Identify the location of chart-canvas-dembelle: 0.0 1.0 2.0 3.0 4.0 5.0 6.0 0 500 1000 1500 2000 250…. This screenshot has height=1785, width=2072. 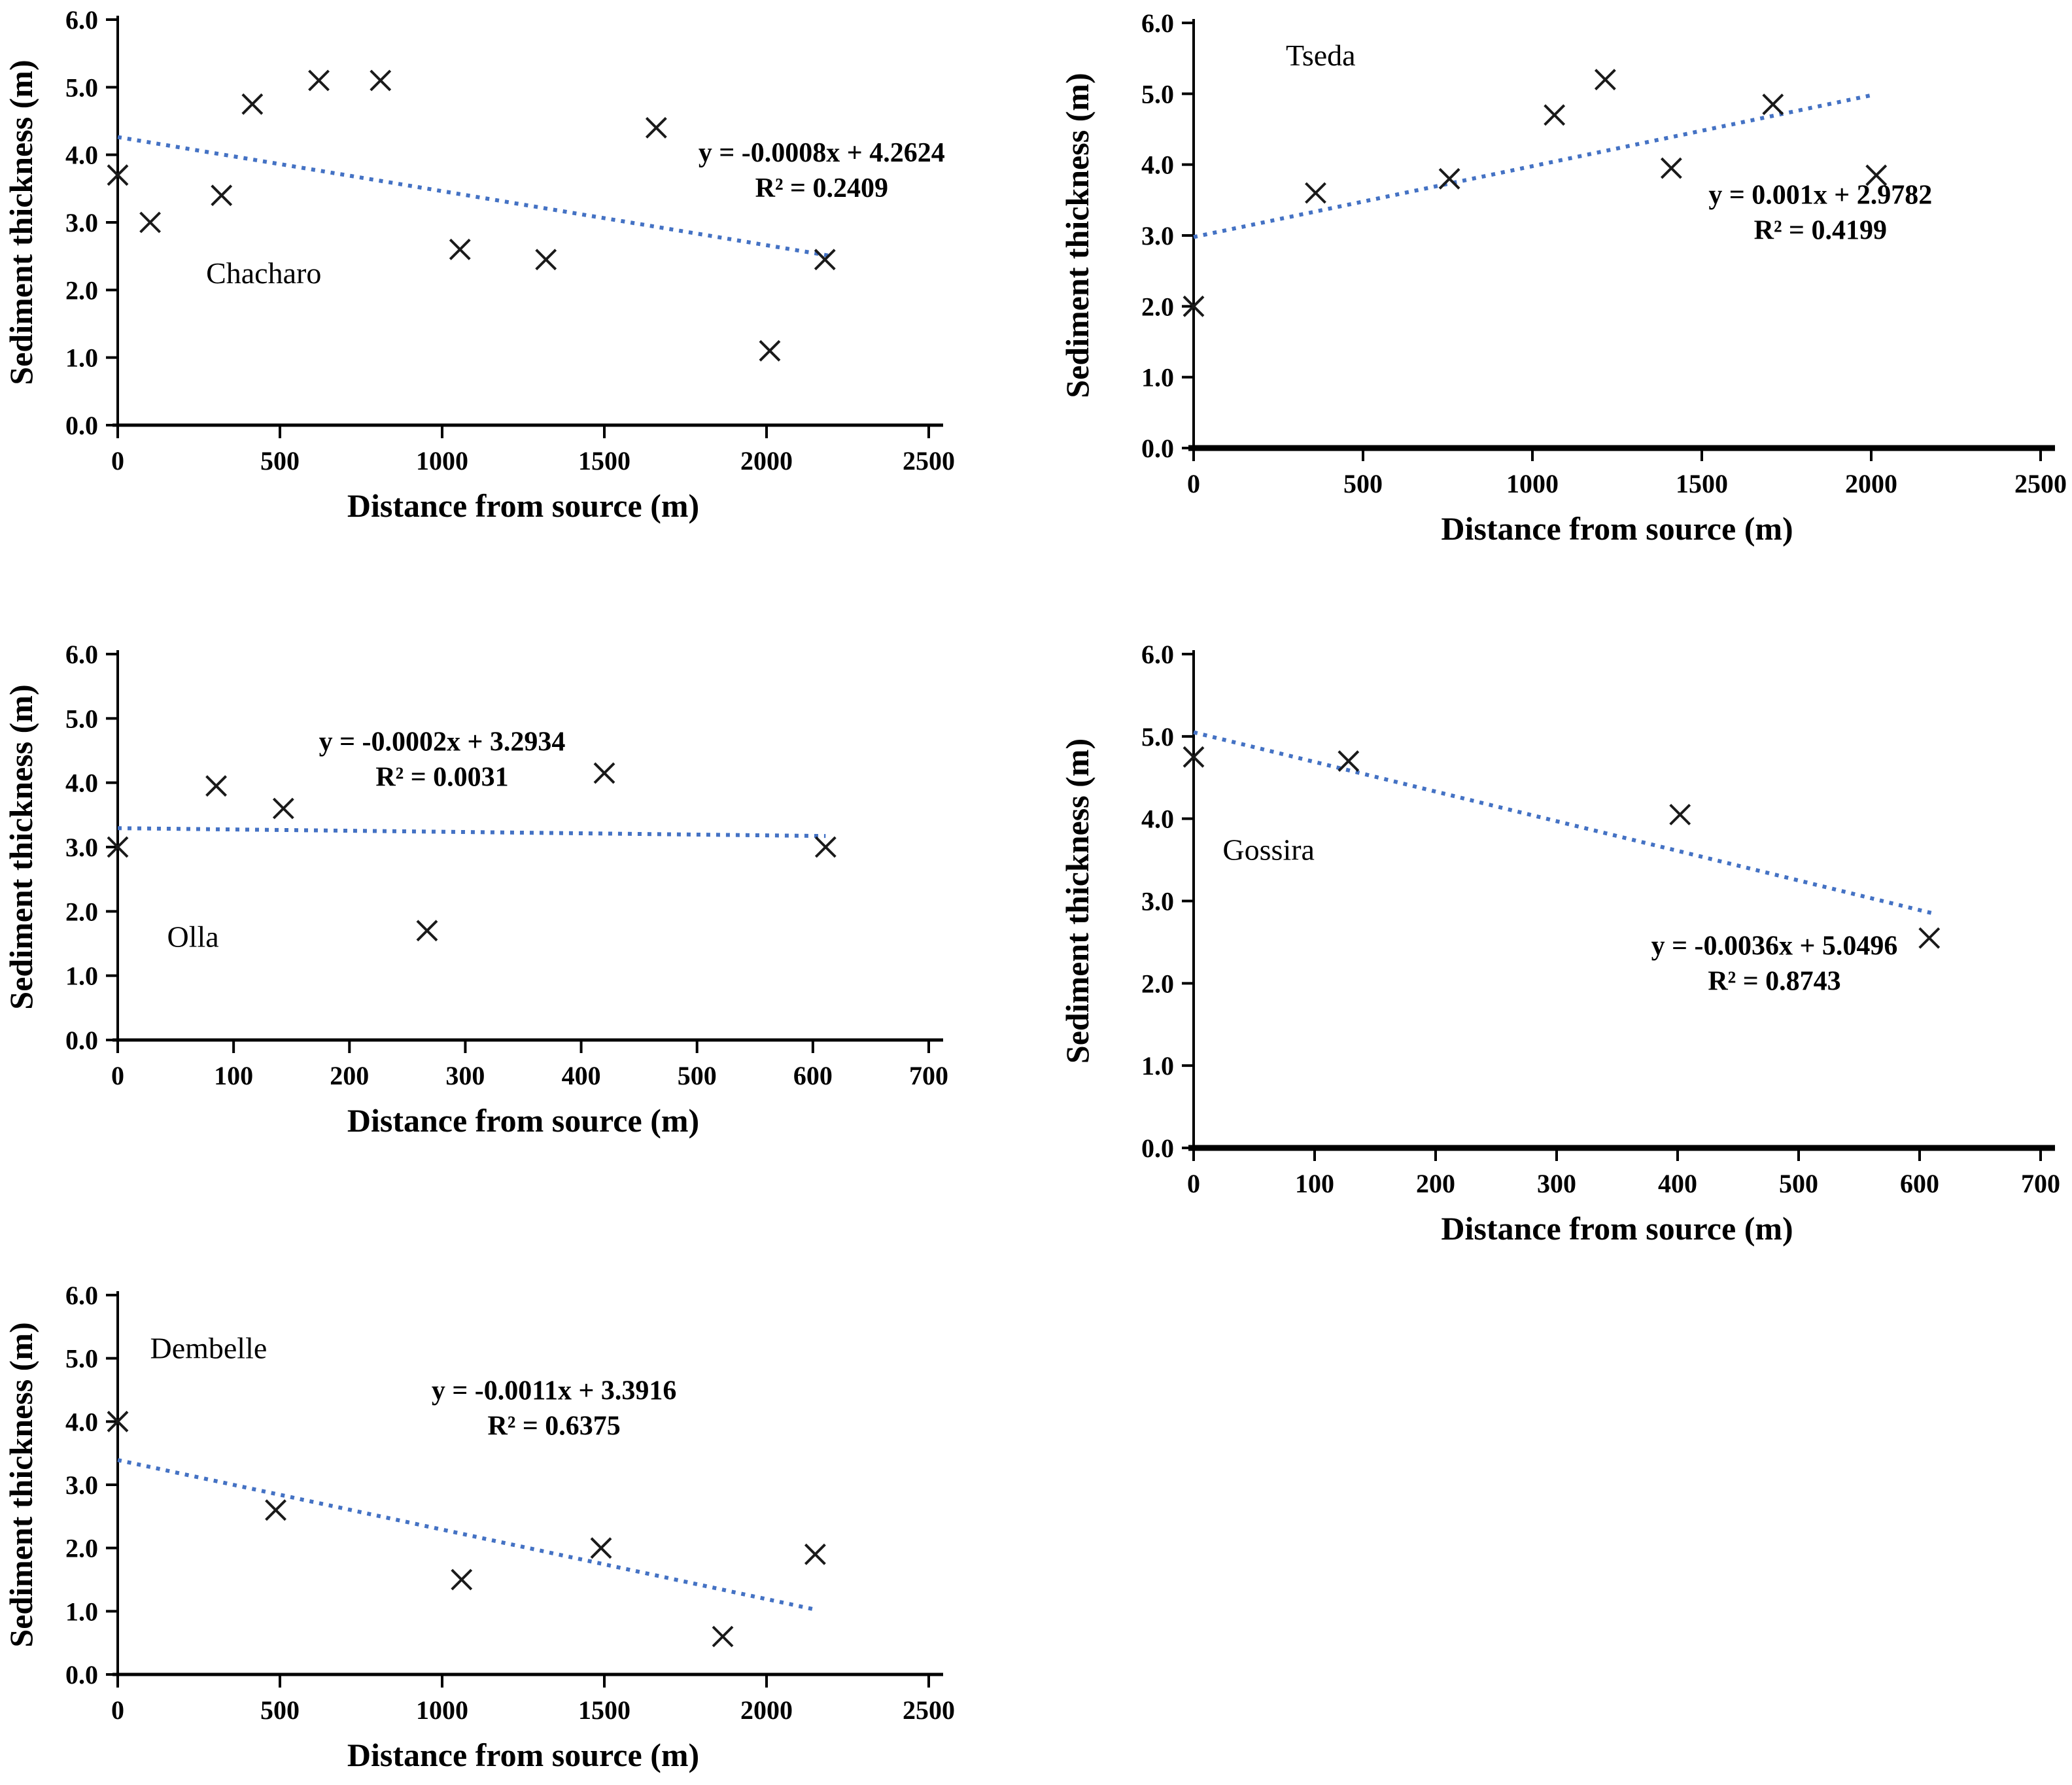
(479, 1527).